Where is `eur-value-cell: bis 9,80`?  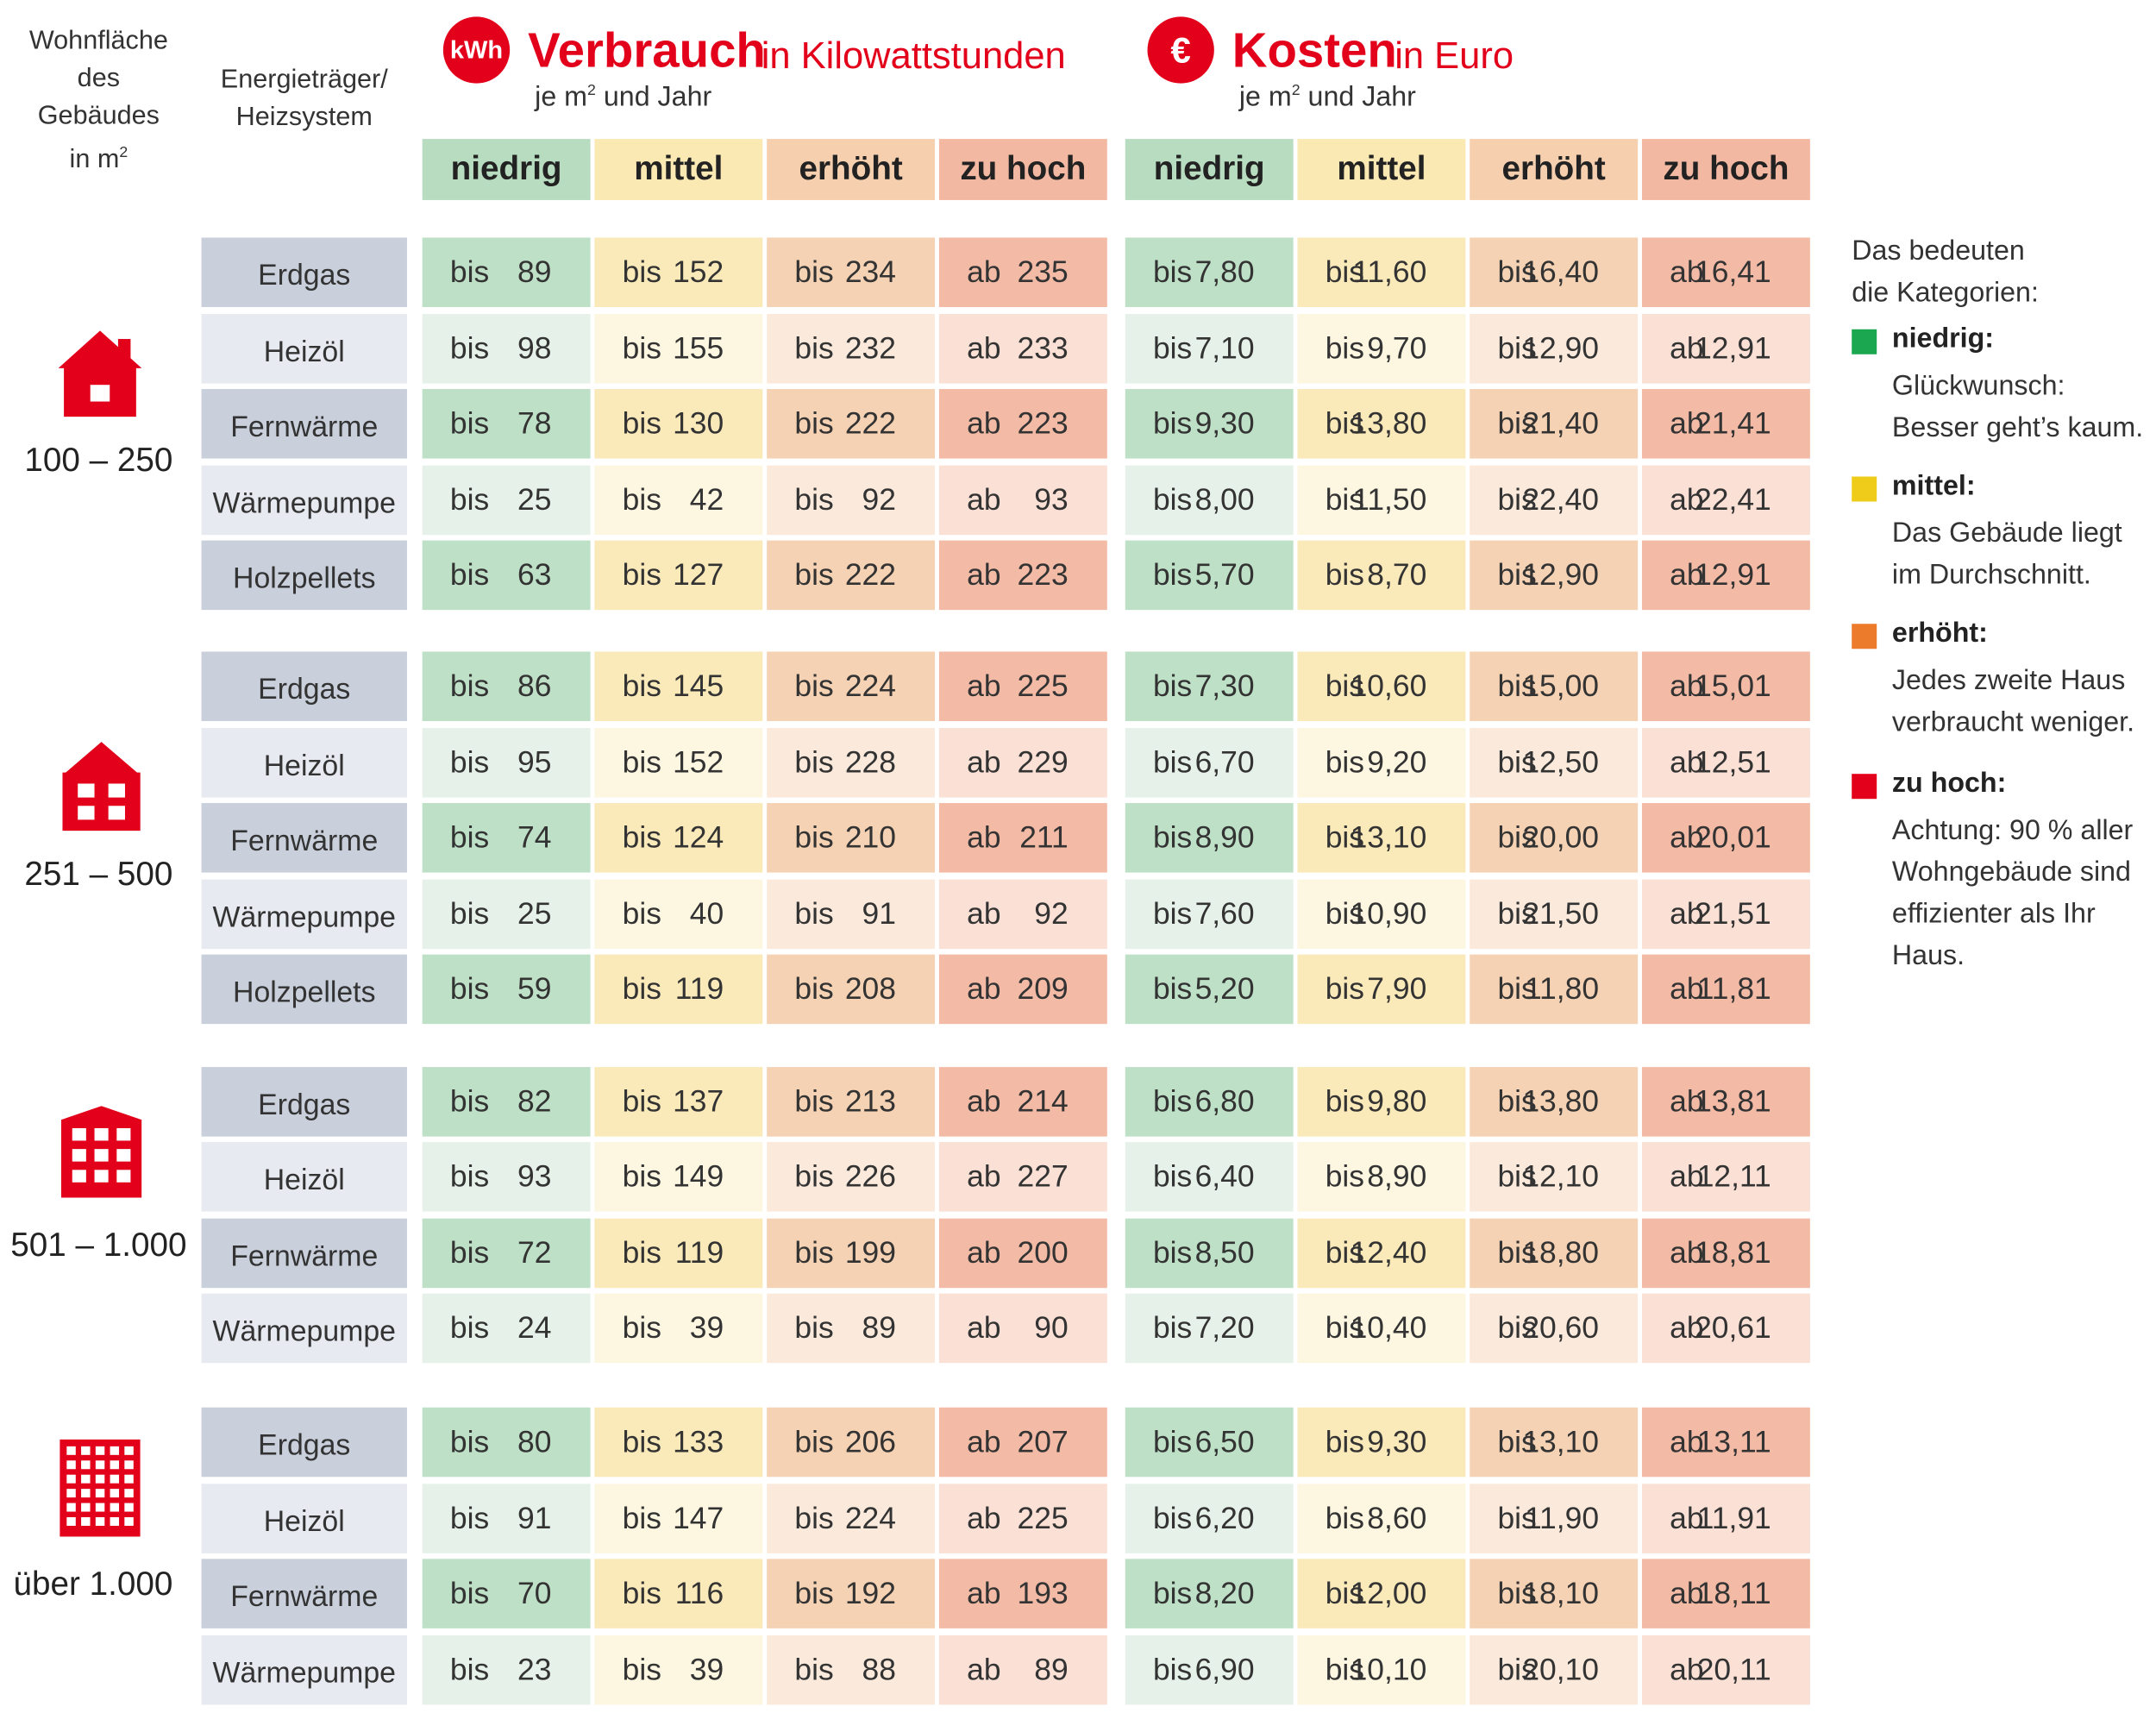 eur-value-cell: bis 9,80 is located at coordinates (1381, 1102).